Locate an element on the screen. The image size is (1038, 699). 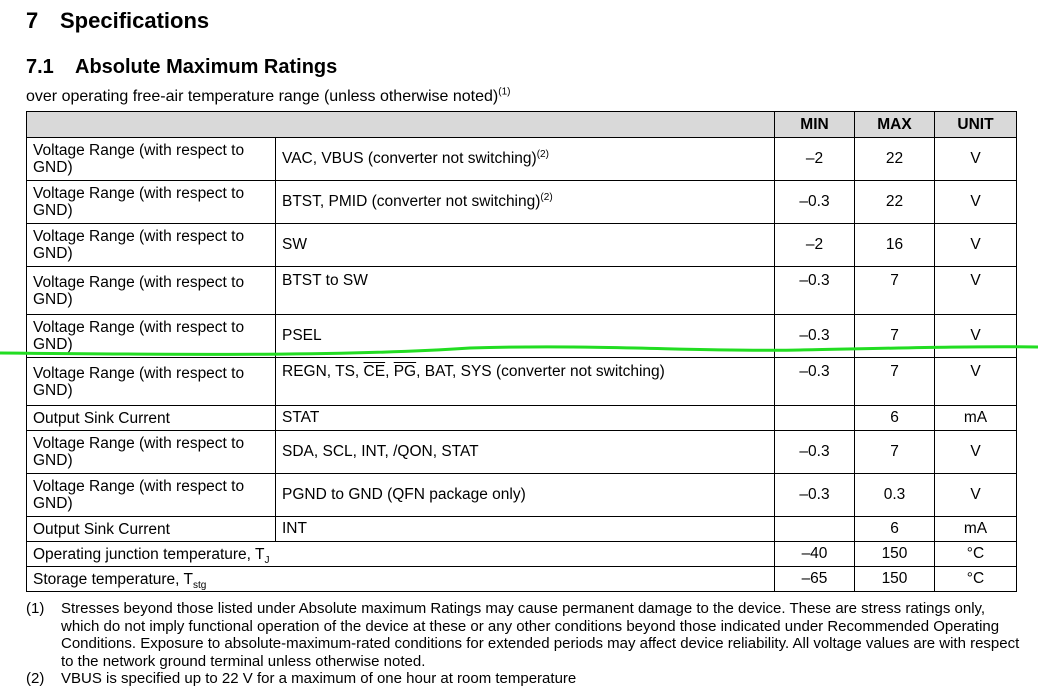
condition-cell: STAT is located at coordinates (525, 418).